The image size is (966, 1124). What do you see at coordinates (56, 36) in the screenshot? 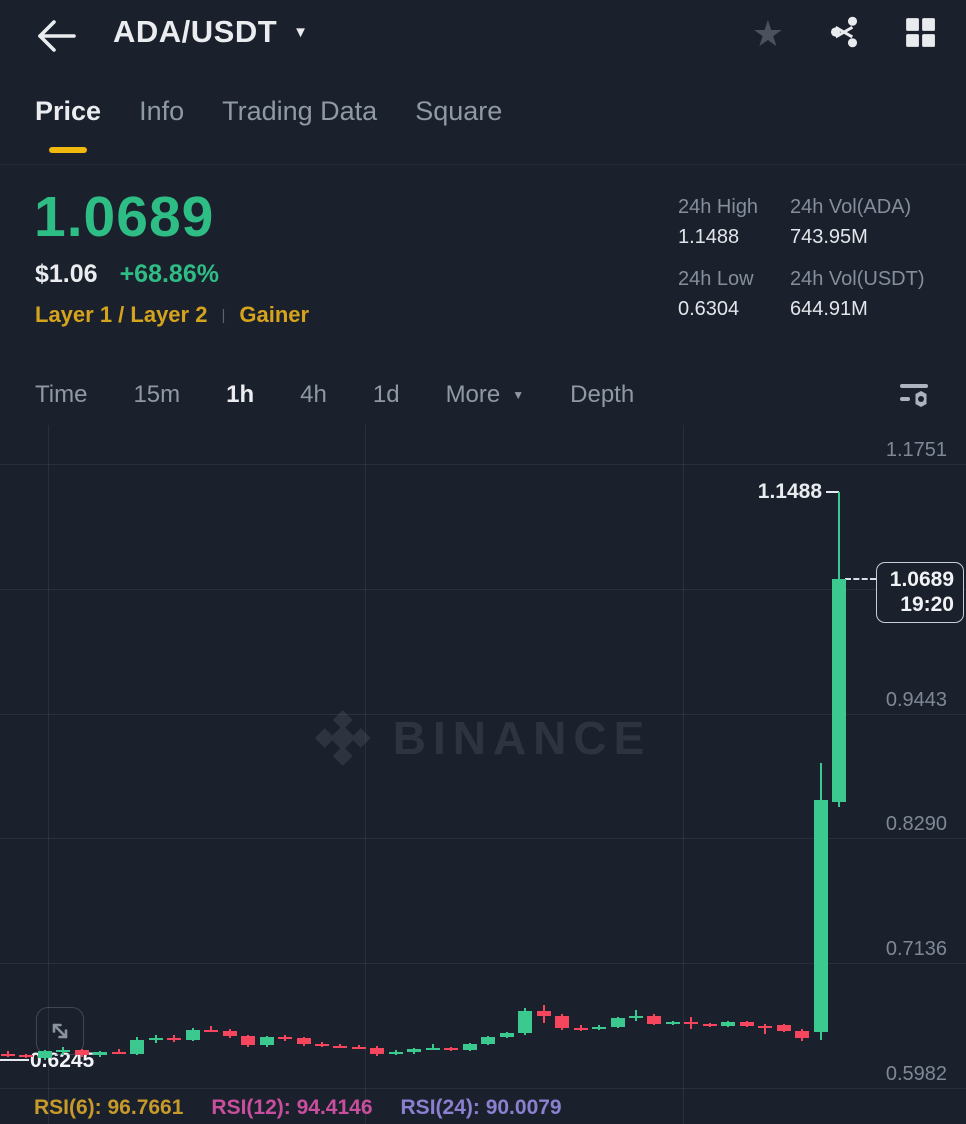
I see `back-button` at bounding box center [56, 36].